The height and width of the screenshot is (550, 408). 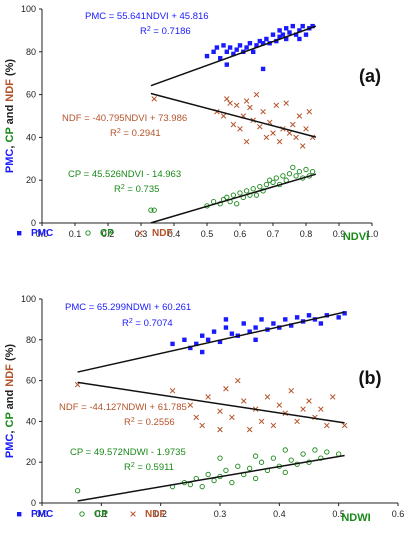 I want to click on ndf-trend-line, so click(x=233, y=115).